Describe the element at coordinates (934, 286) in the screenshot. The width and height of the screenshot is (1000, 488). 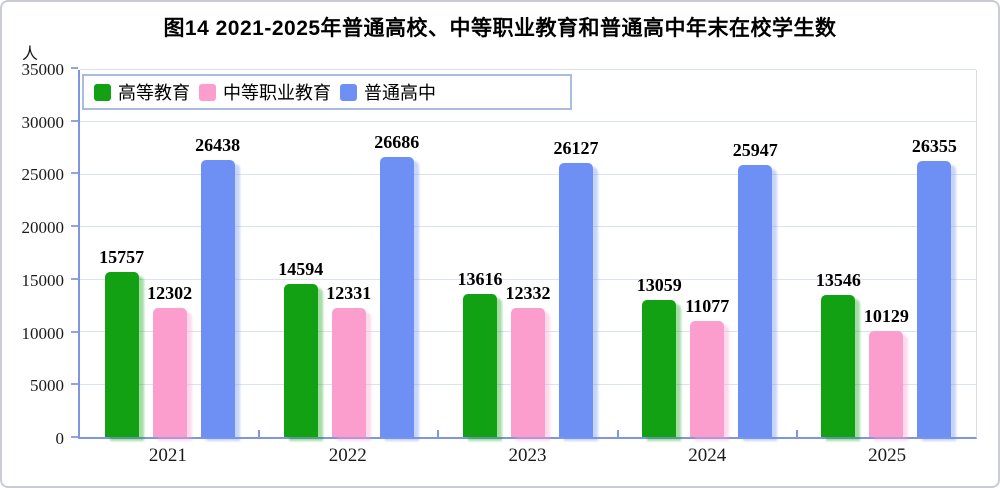
I see `bar-普通高中-2025: 26355` at that location.